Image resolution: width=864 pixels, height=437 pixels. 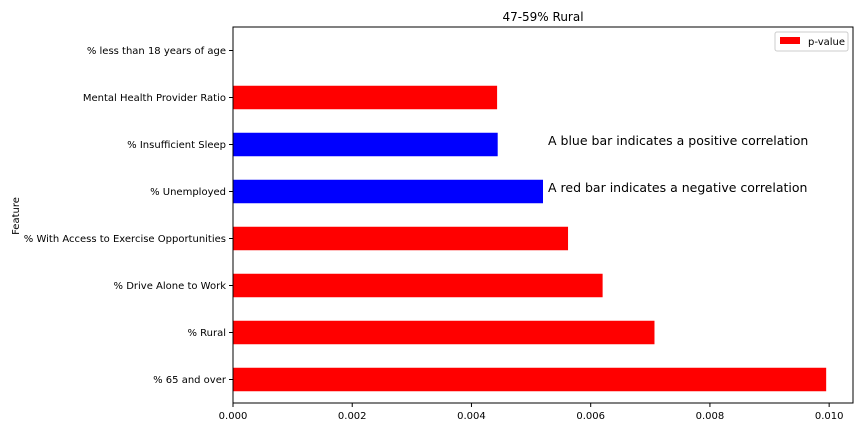 I want to click on y-axis-label: Feature, so click(x=16, y=216).